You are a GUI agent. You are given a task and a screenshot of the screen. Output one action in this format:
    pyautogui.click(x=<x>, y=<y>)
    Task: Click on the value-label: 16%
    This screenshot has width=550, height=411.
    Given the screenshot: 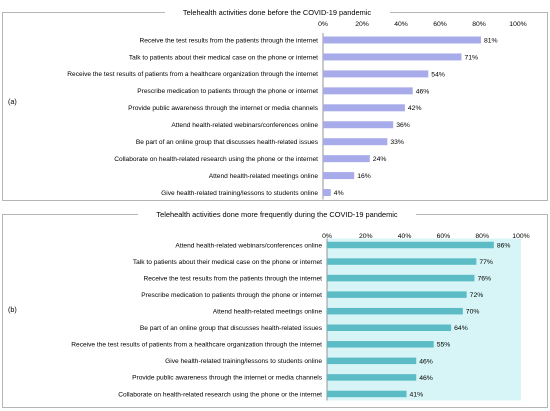 What is the action you would take?
    pyautogui.click(x=364, y=176)
    